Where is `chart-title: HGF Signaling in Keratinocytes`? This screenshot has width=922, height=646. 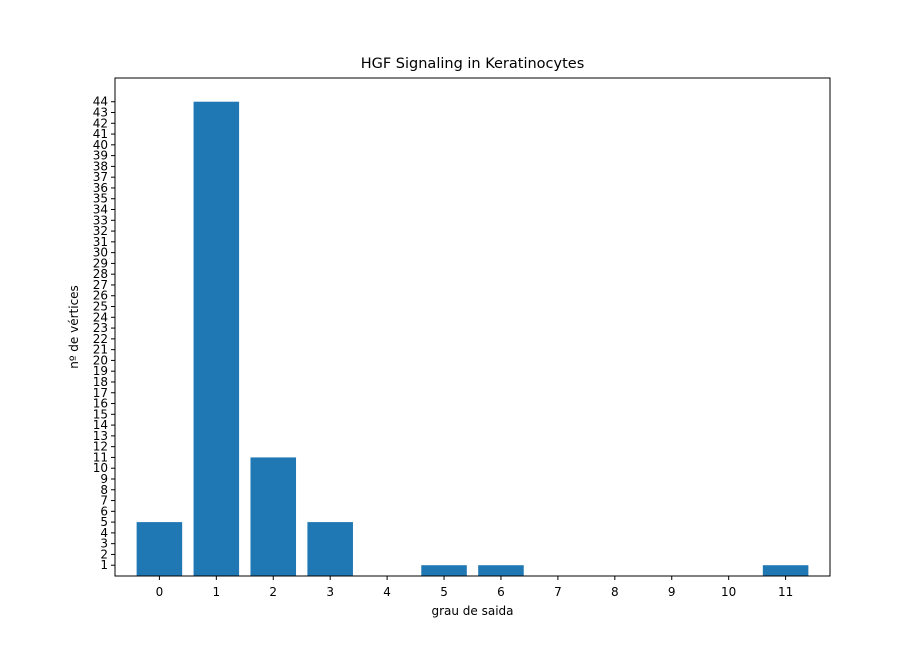 chart-title: HGF Signaling in Keratinocytes is located at coordinates (473, 64).